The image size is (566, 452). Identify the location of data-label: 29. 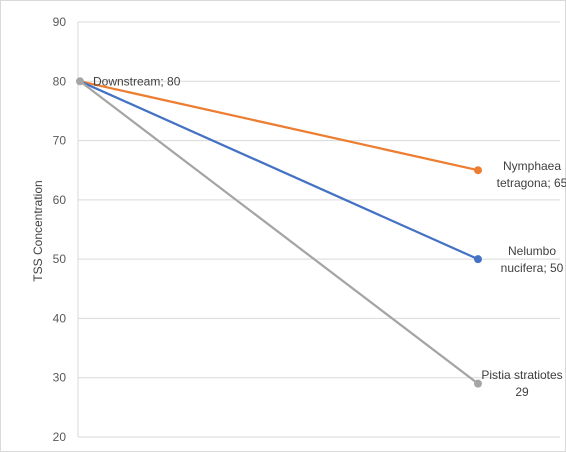
(522, 392).